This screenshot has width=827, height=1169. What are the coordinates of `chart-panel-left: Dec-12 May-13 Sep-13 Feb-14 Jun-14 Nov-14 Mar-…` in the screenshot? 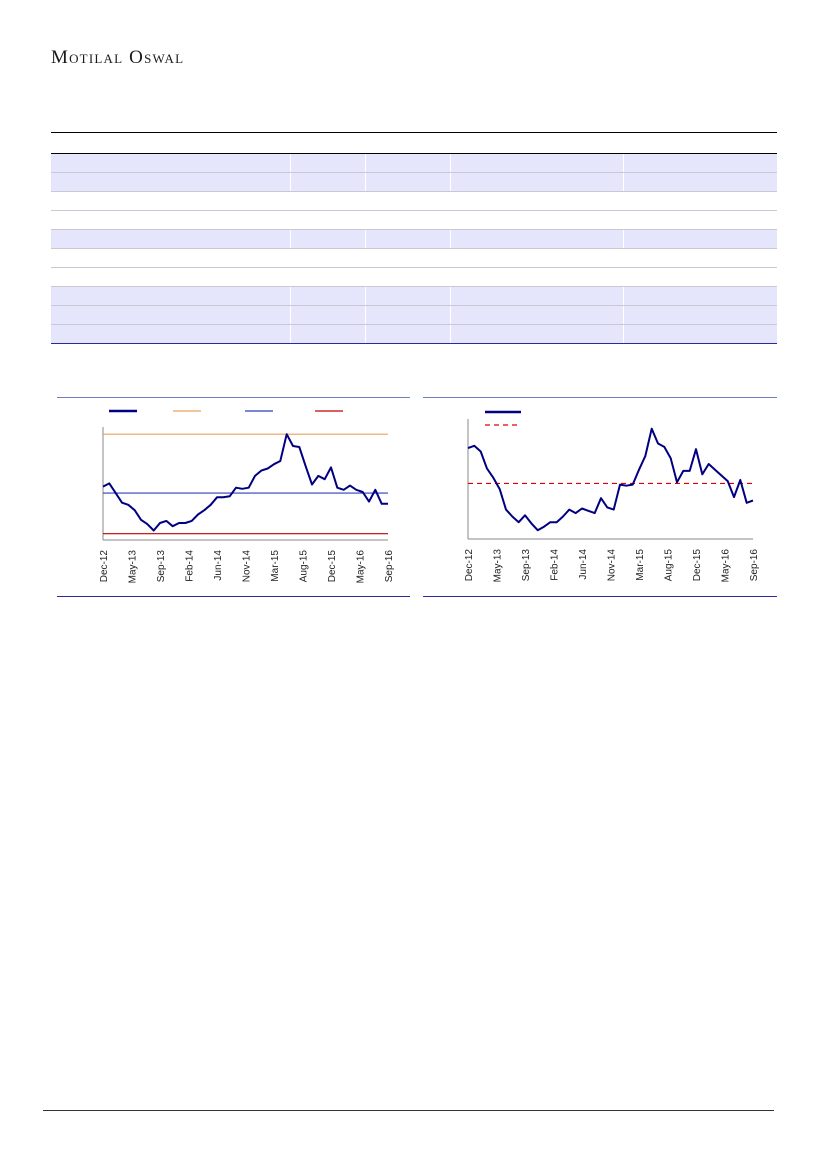 It's located at (233, 497).